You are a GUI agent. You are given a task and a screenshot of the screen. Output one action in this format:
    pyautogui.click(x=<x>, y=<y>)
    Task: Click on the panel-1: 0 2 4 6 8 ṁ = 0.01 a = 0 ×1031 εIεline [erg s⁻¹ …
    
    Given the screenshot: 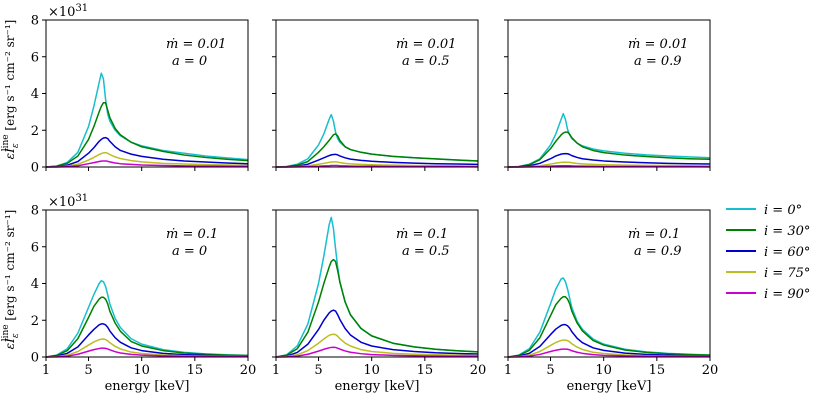 What is the action you would take?
    pyautogui.click(x=125, y=89)
    